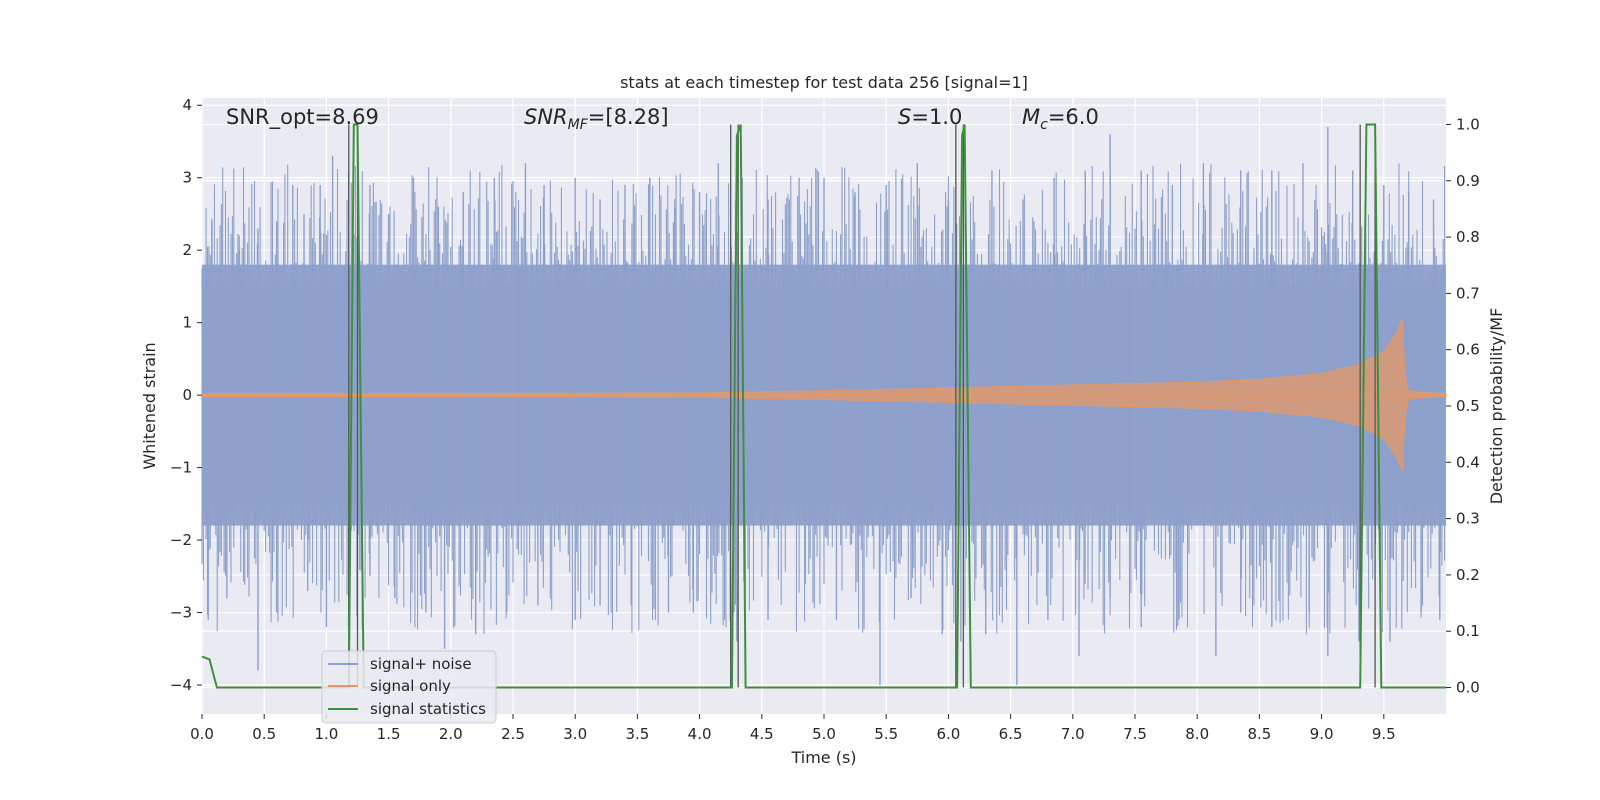  What do you see at coordinates (187, 323) in the screenshot?
I see `y-tick-label-left: 1` at bounding box center [187, 323].